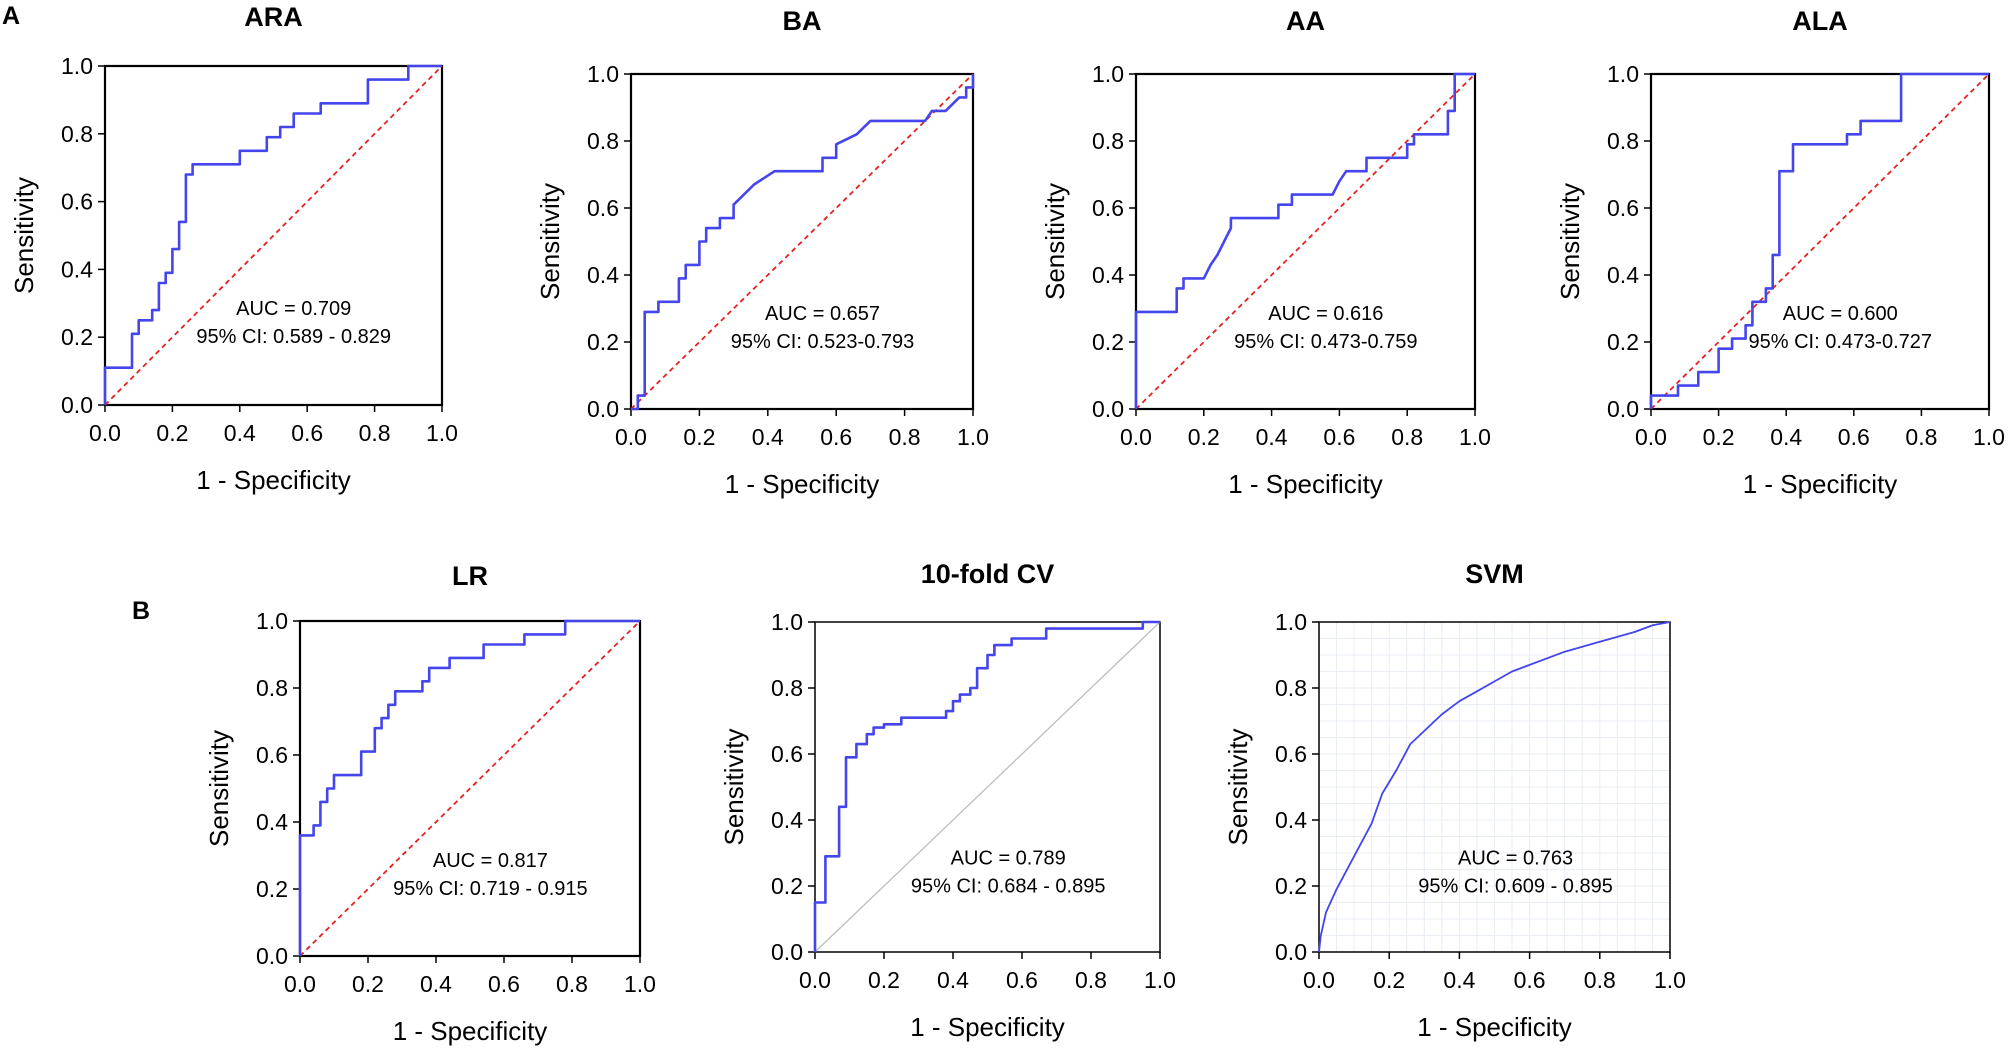 Image resolution: width=2008 pixels, height=1060 pixels. Describe the element at coordinates (787, 754) in the screenshot. I see `chart-5-ytick-label: 0.6` at that location.